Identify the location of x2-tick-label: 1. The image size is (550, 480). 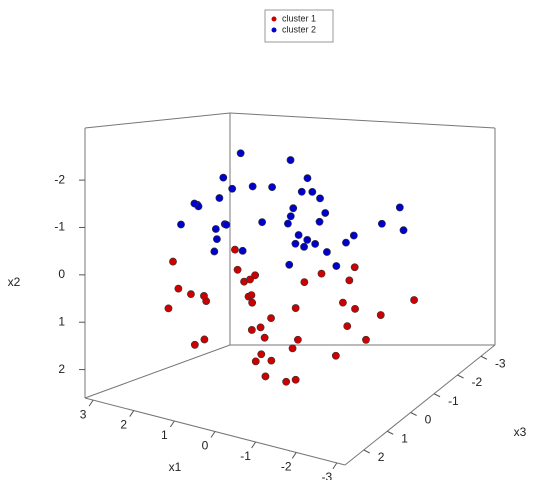
(61, 321).